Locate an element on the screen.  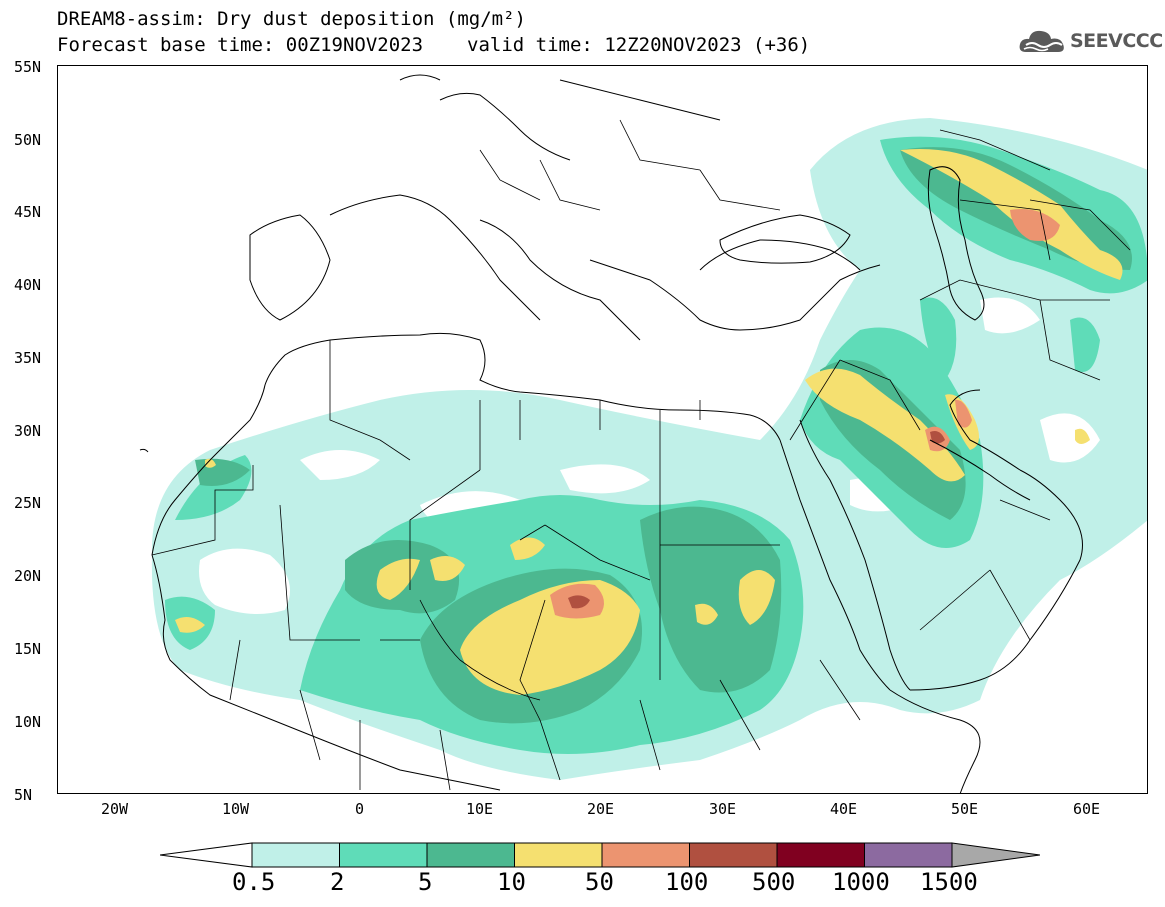
base-time: Forecast base time: 00Z19NOV2023 is located at coordinates (240, 45).